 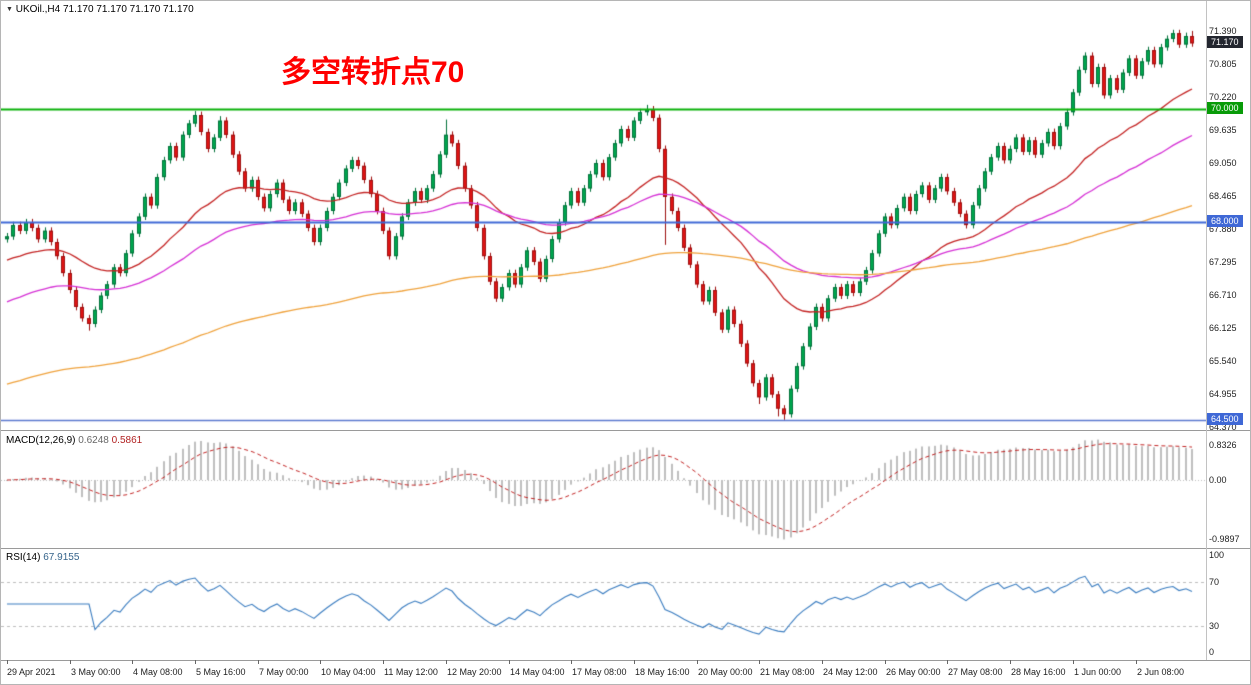 I want to click on time-axis-label: 28 May 16:00, so click(x=1038, y=672).